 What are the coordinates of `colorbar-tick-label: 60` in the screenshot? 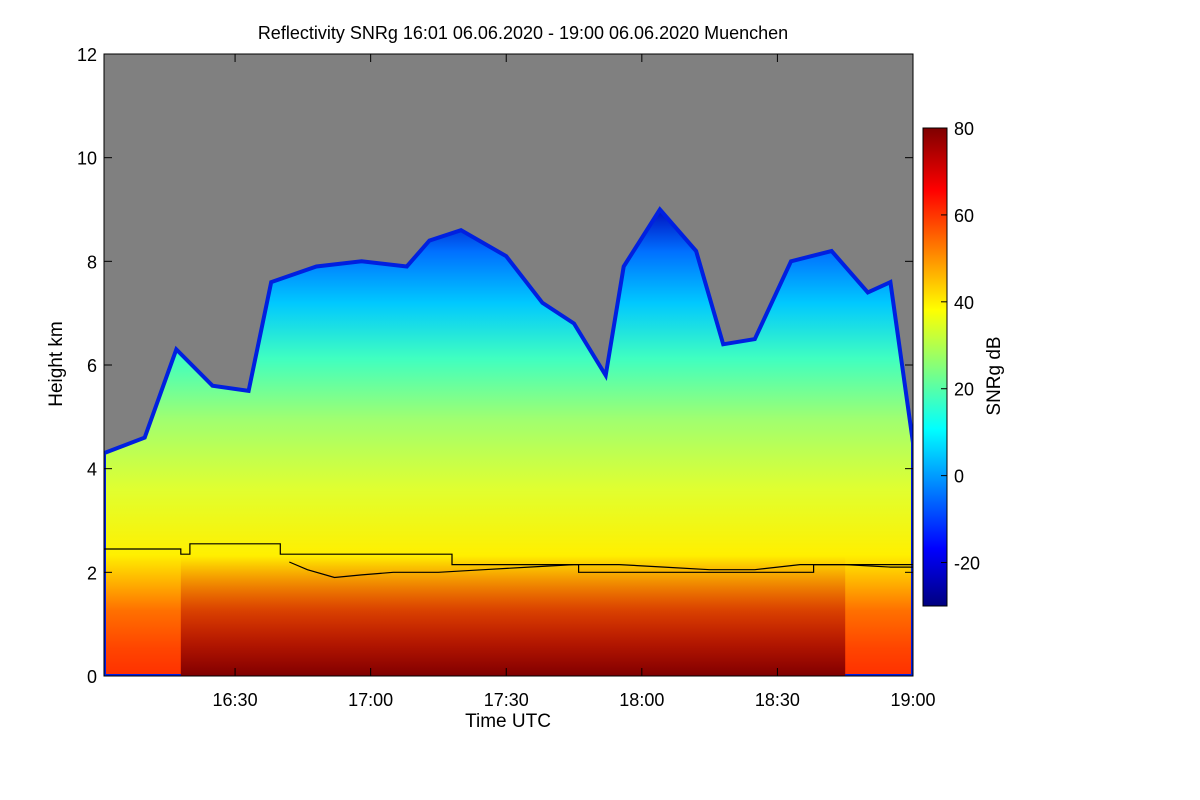 It's located at (964, 216).